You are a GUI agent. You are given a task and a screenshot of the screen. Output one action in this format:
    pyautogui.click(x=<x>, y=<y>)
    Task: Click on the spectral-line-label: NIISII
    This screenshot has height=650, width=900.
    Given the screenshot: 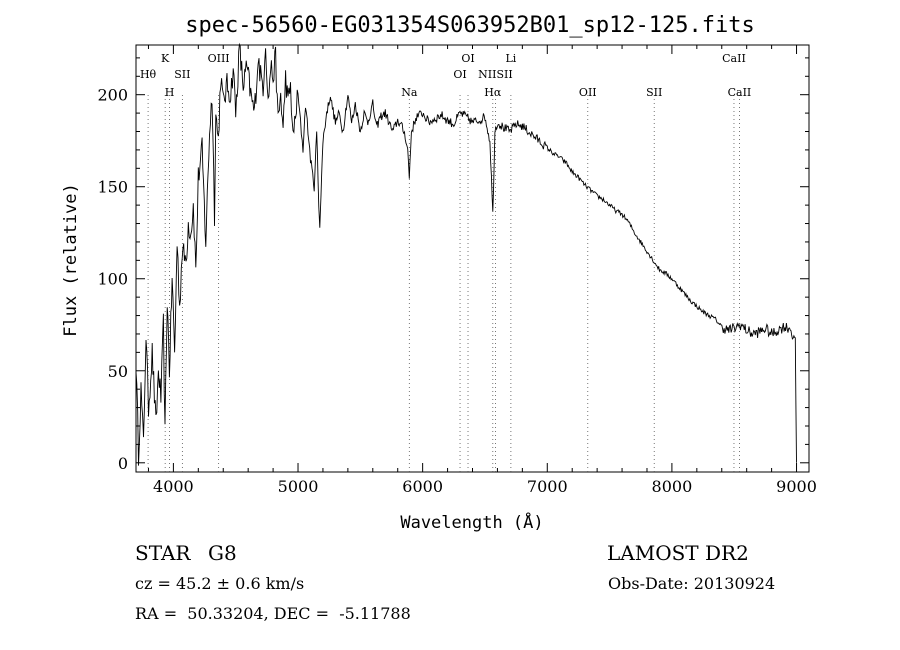 What is the action you would take?
    pyautogui.click(x=495, y=74)
    